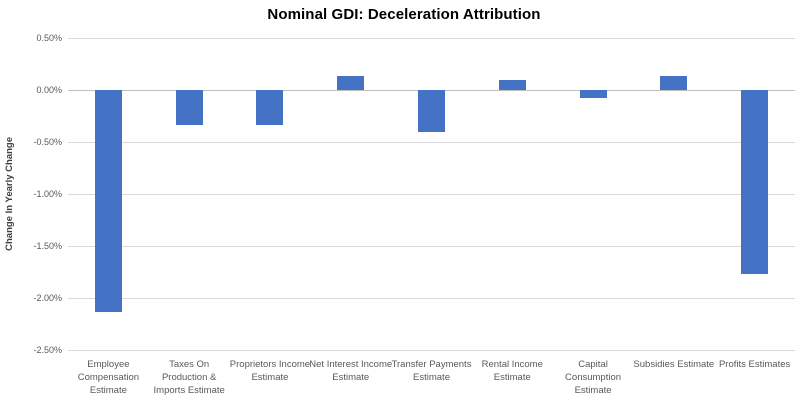 This screenshot has width=808, height=405. What do you see at coordinates (47, 350) in the screenshot?
I see `y-tick-label: -2.50%` at bounding box center [47, 350].